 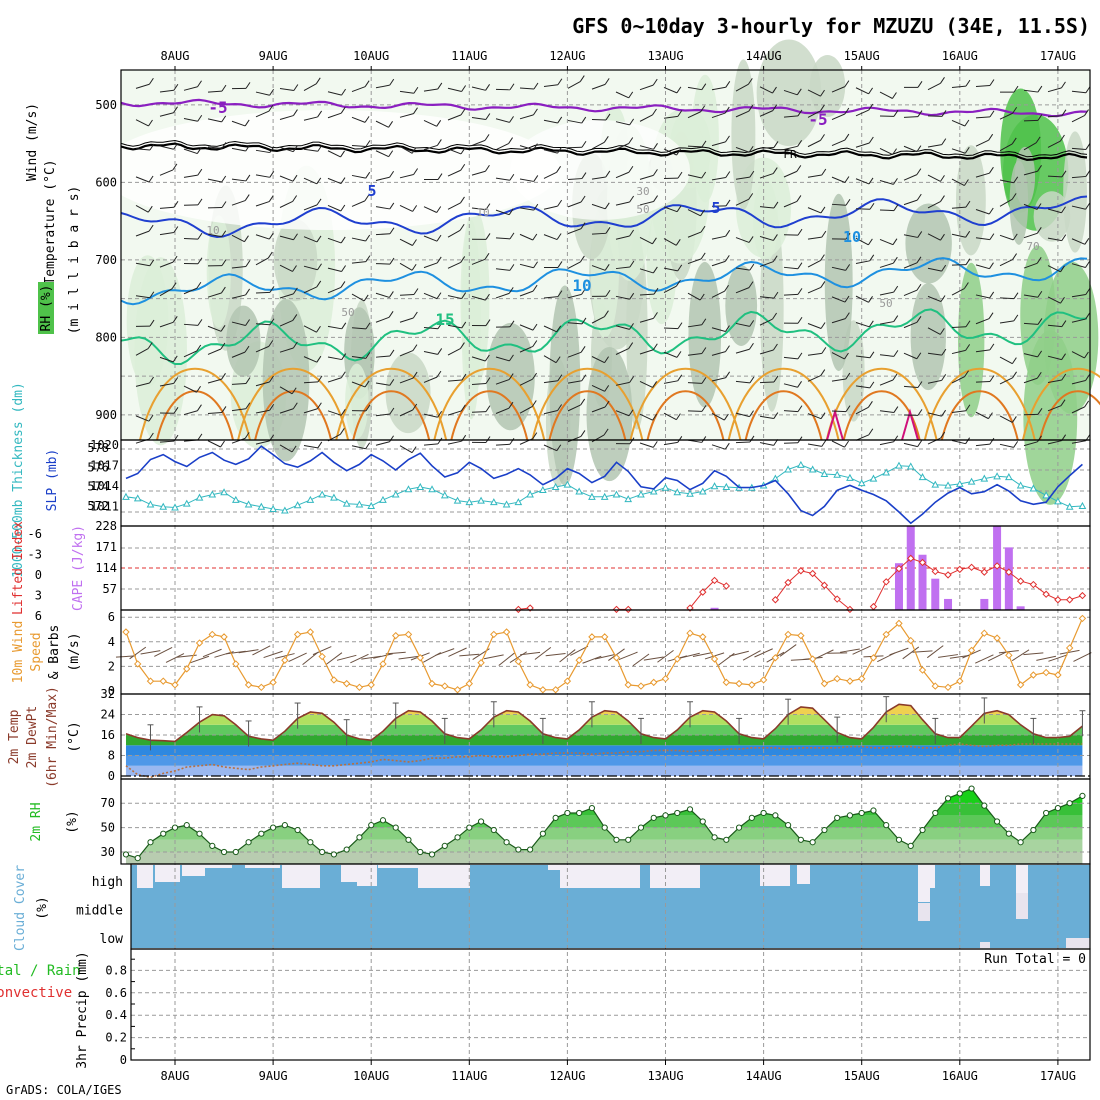 What do you see at coordinates (98, 448) in the screenshot?
I see `y-tick-thickness: 578` at bounding box center [98, 448].